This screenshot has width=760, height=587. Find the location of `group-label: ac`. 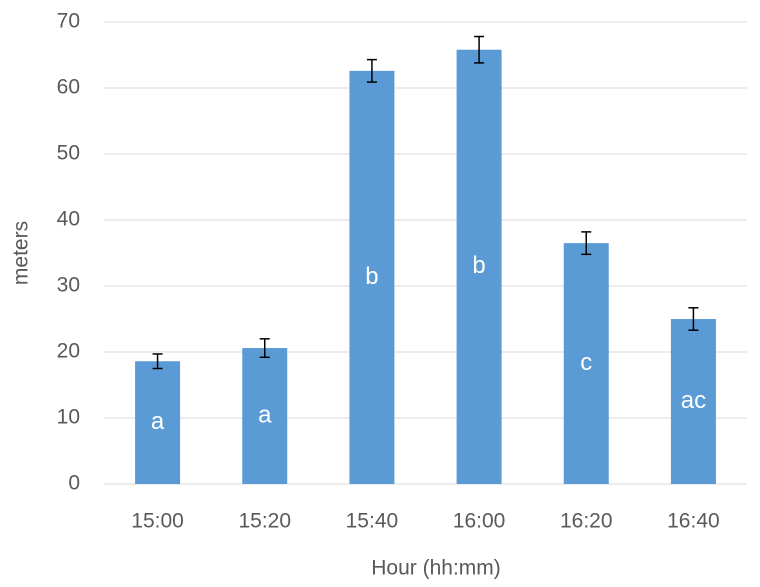

group-label: ac is located at coordinates (693, 400).